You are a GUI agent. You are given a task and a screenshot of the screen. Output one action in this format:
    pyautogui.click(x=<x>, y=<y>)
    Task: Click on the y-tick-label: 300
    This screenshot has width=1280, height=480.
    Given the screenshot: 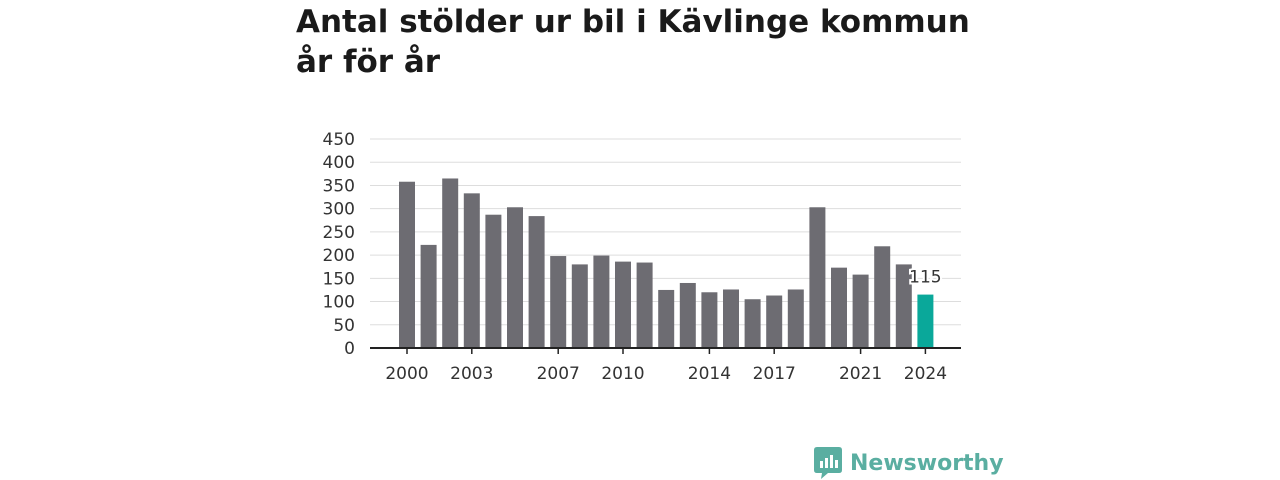 What is the action you would take?
    pyautogui.click(x=339, y=210)
    